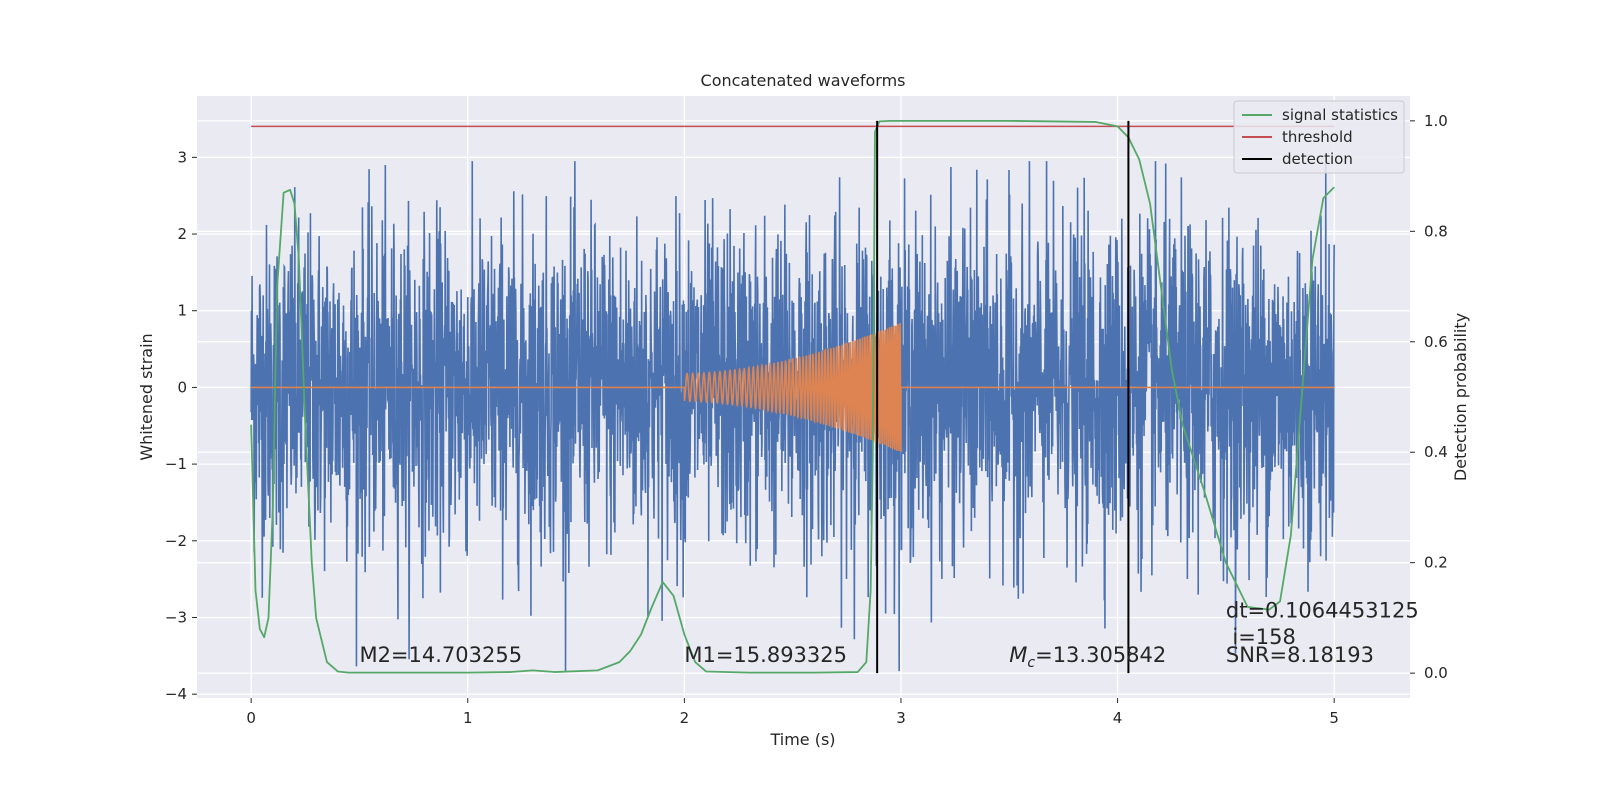  I want to click on legend-box, so click(1319, 137).